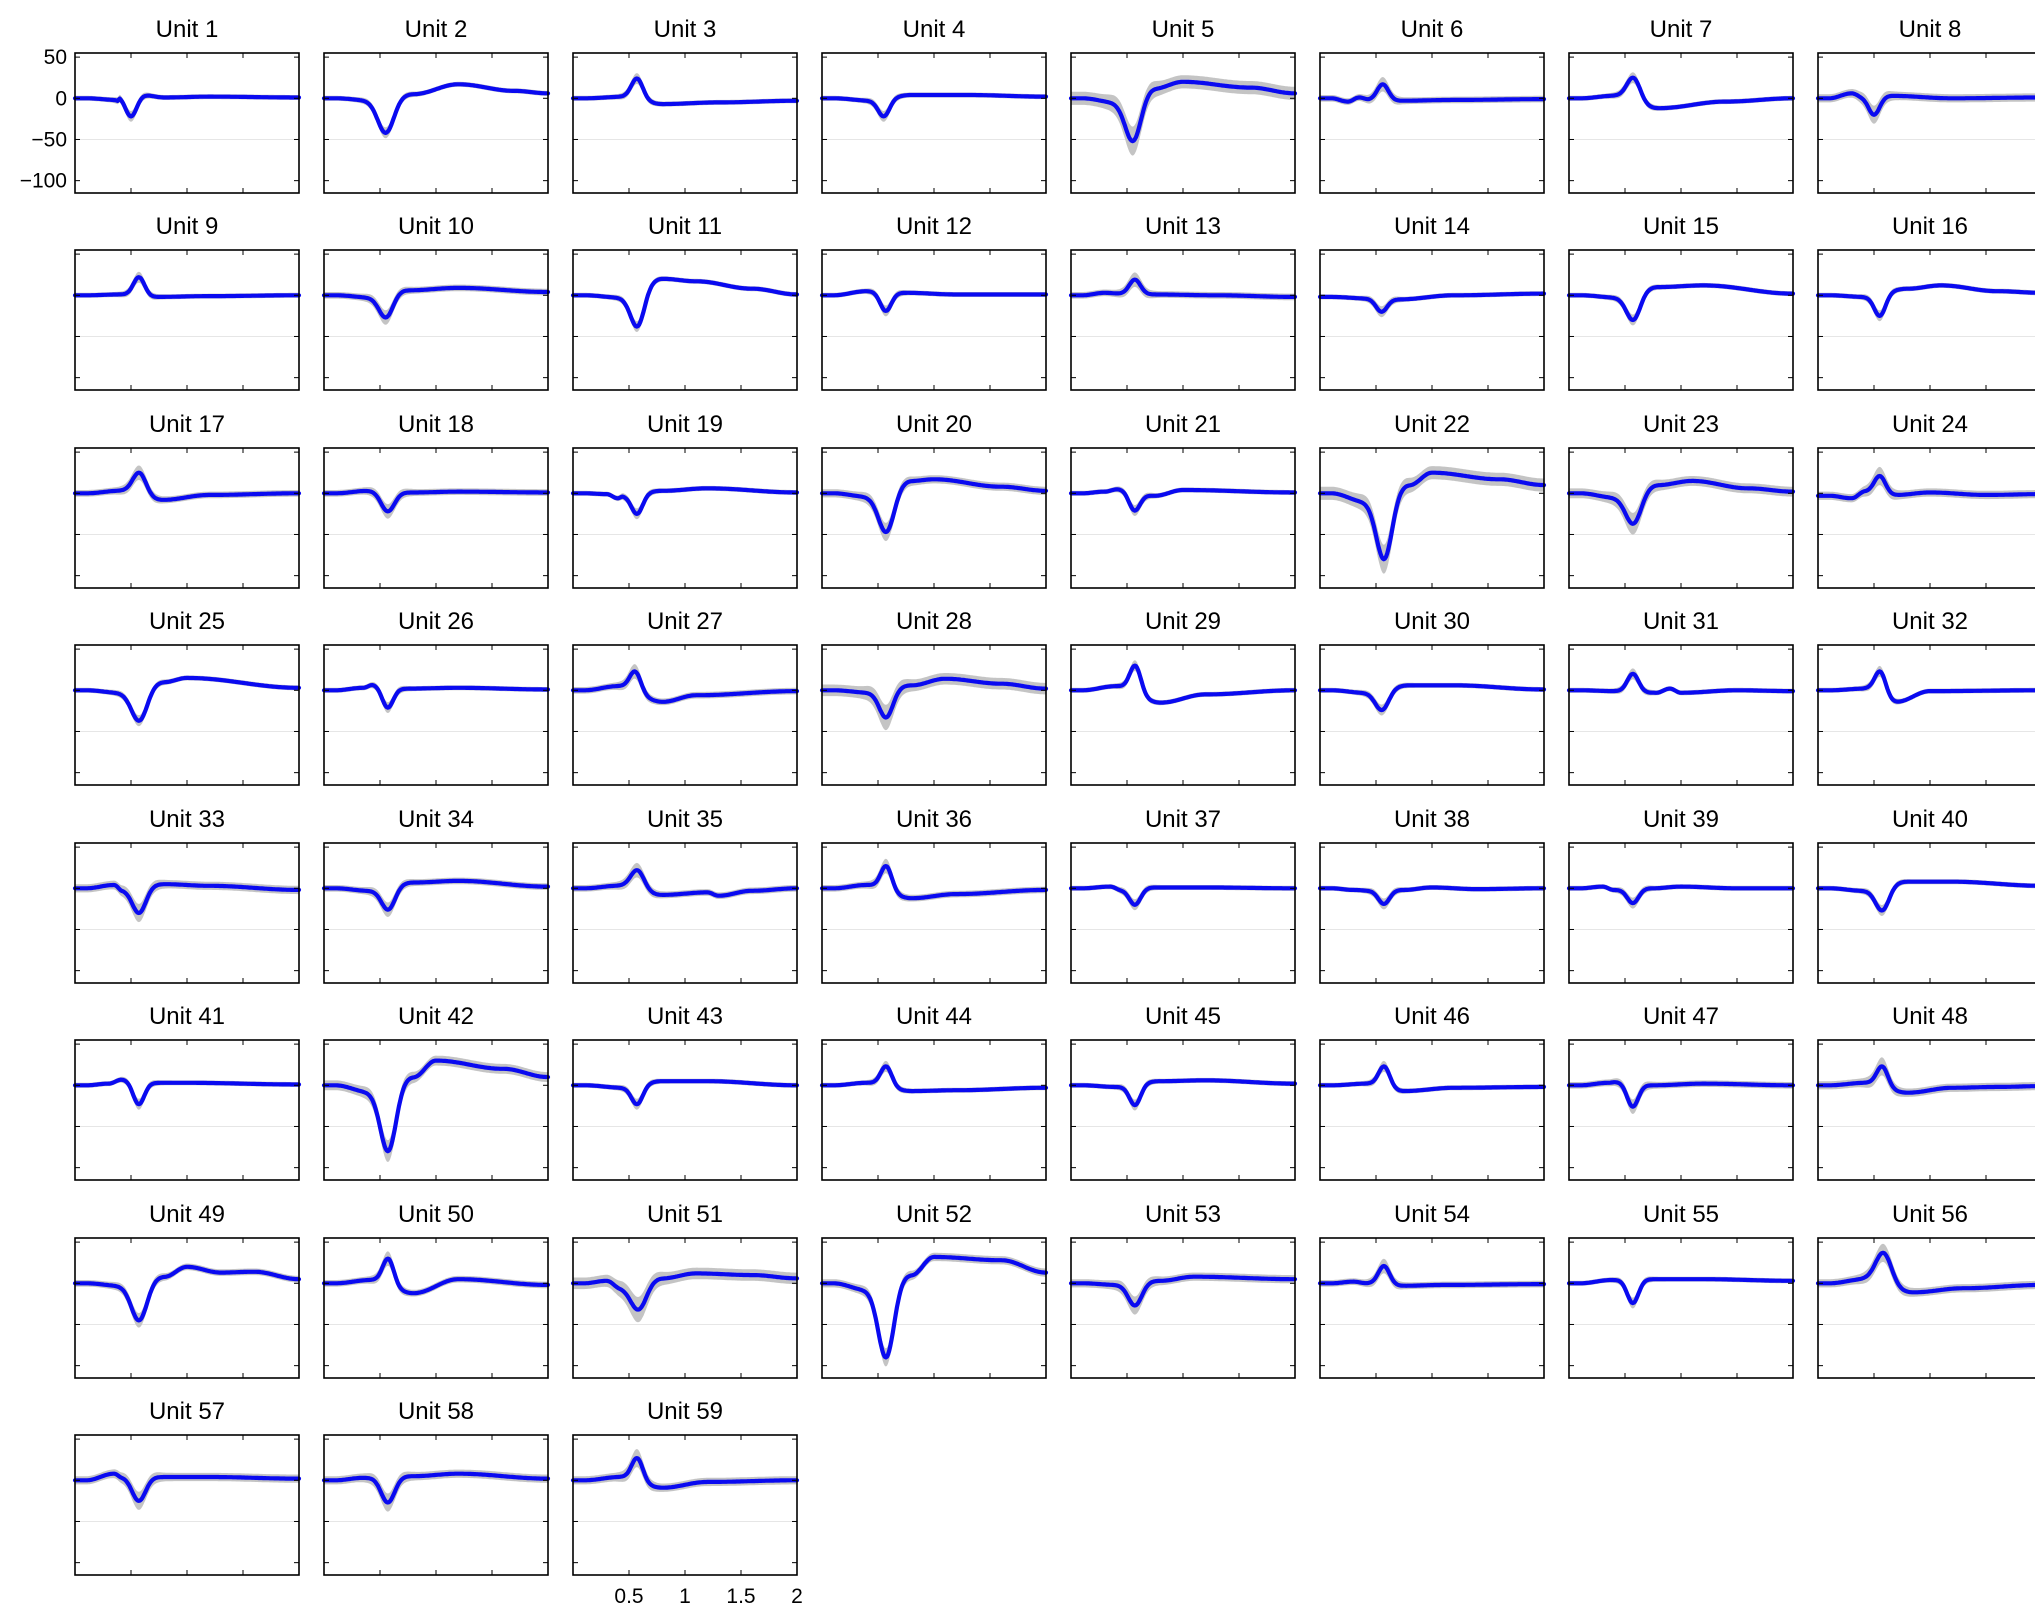 The image size is (2035, 1610). What do you see at coordinates (1183, 819) in the screenshot?
I see `unit-title: Unit 37` at bounding box center [1183, 819].